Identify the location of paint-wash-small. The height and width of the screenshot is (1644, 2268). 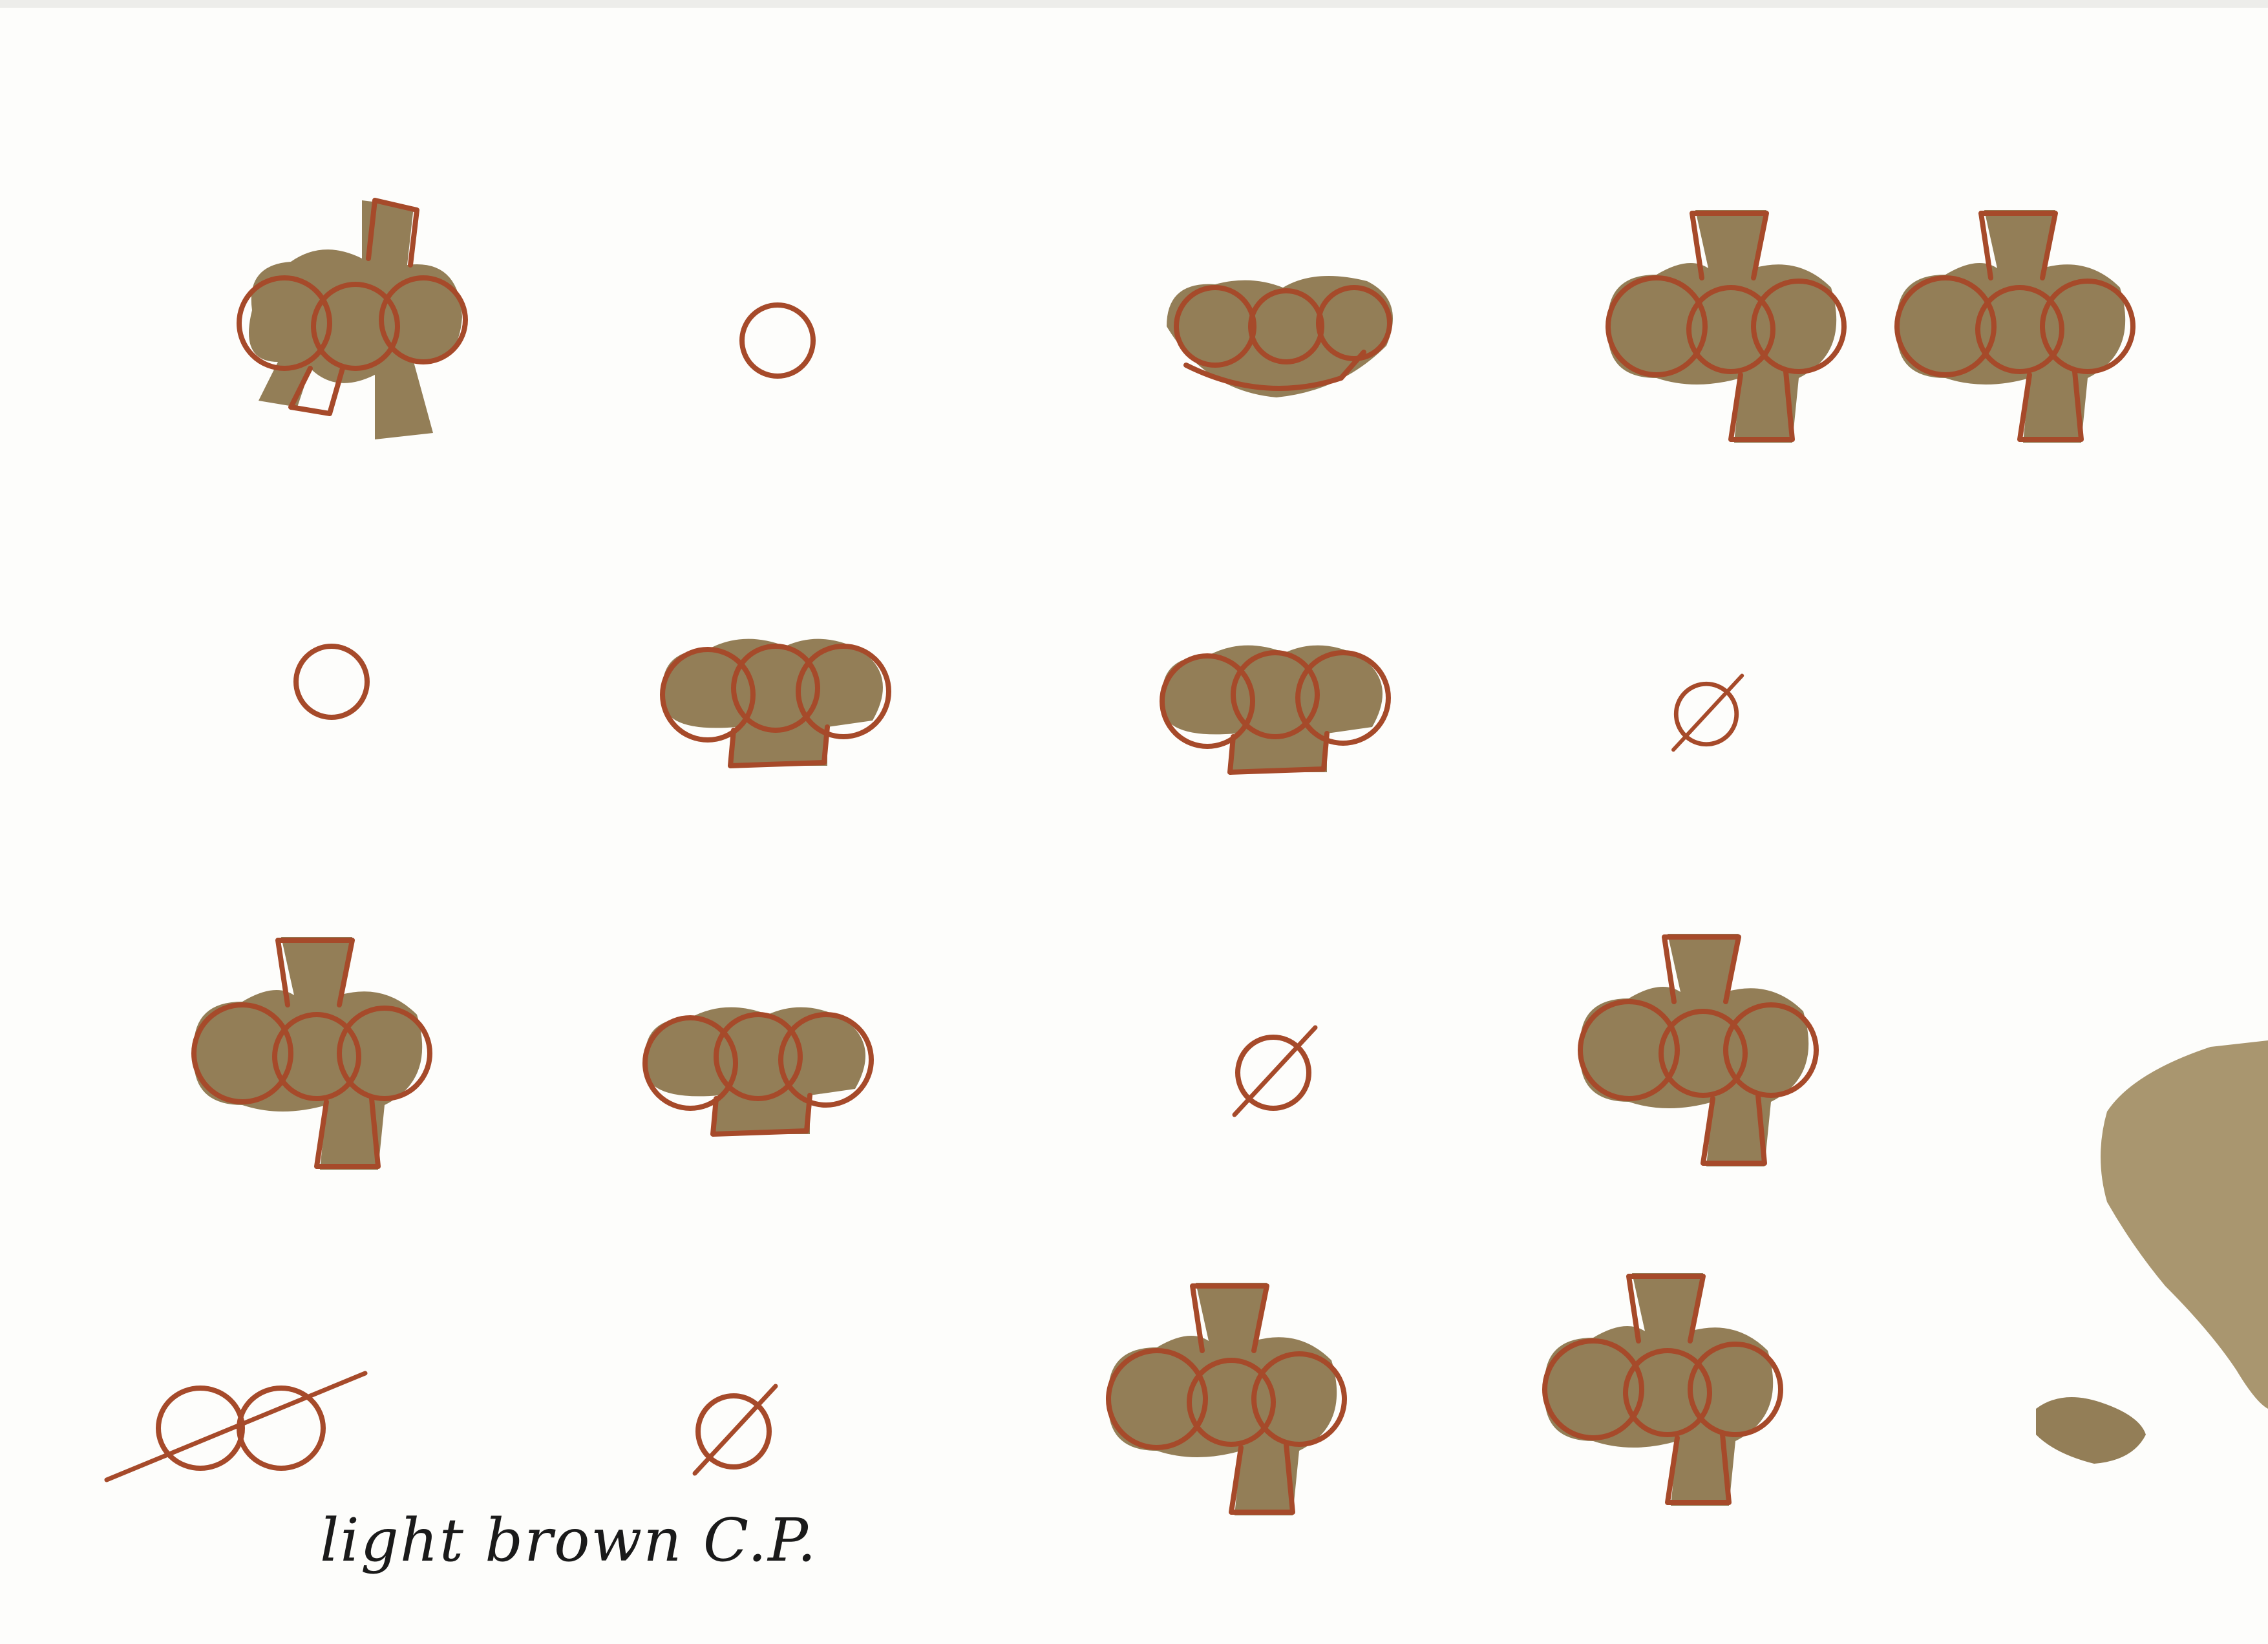
(2091, 1431).